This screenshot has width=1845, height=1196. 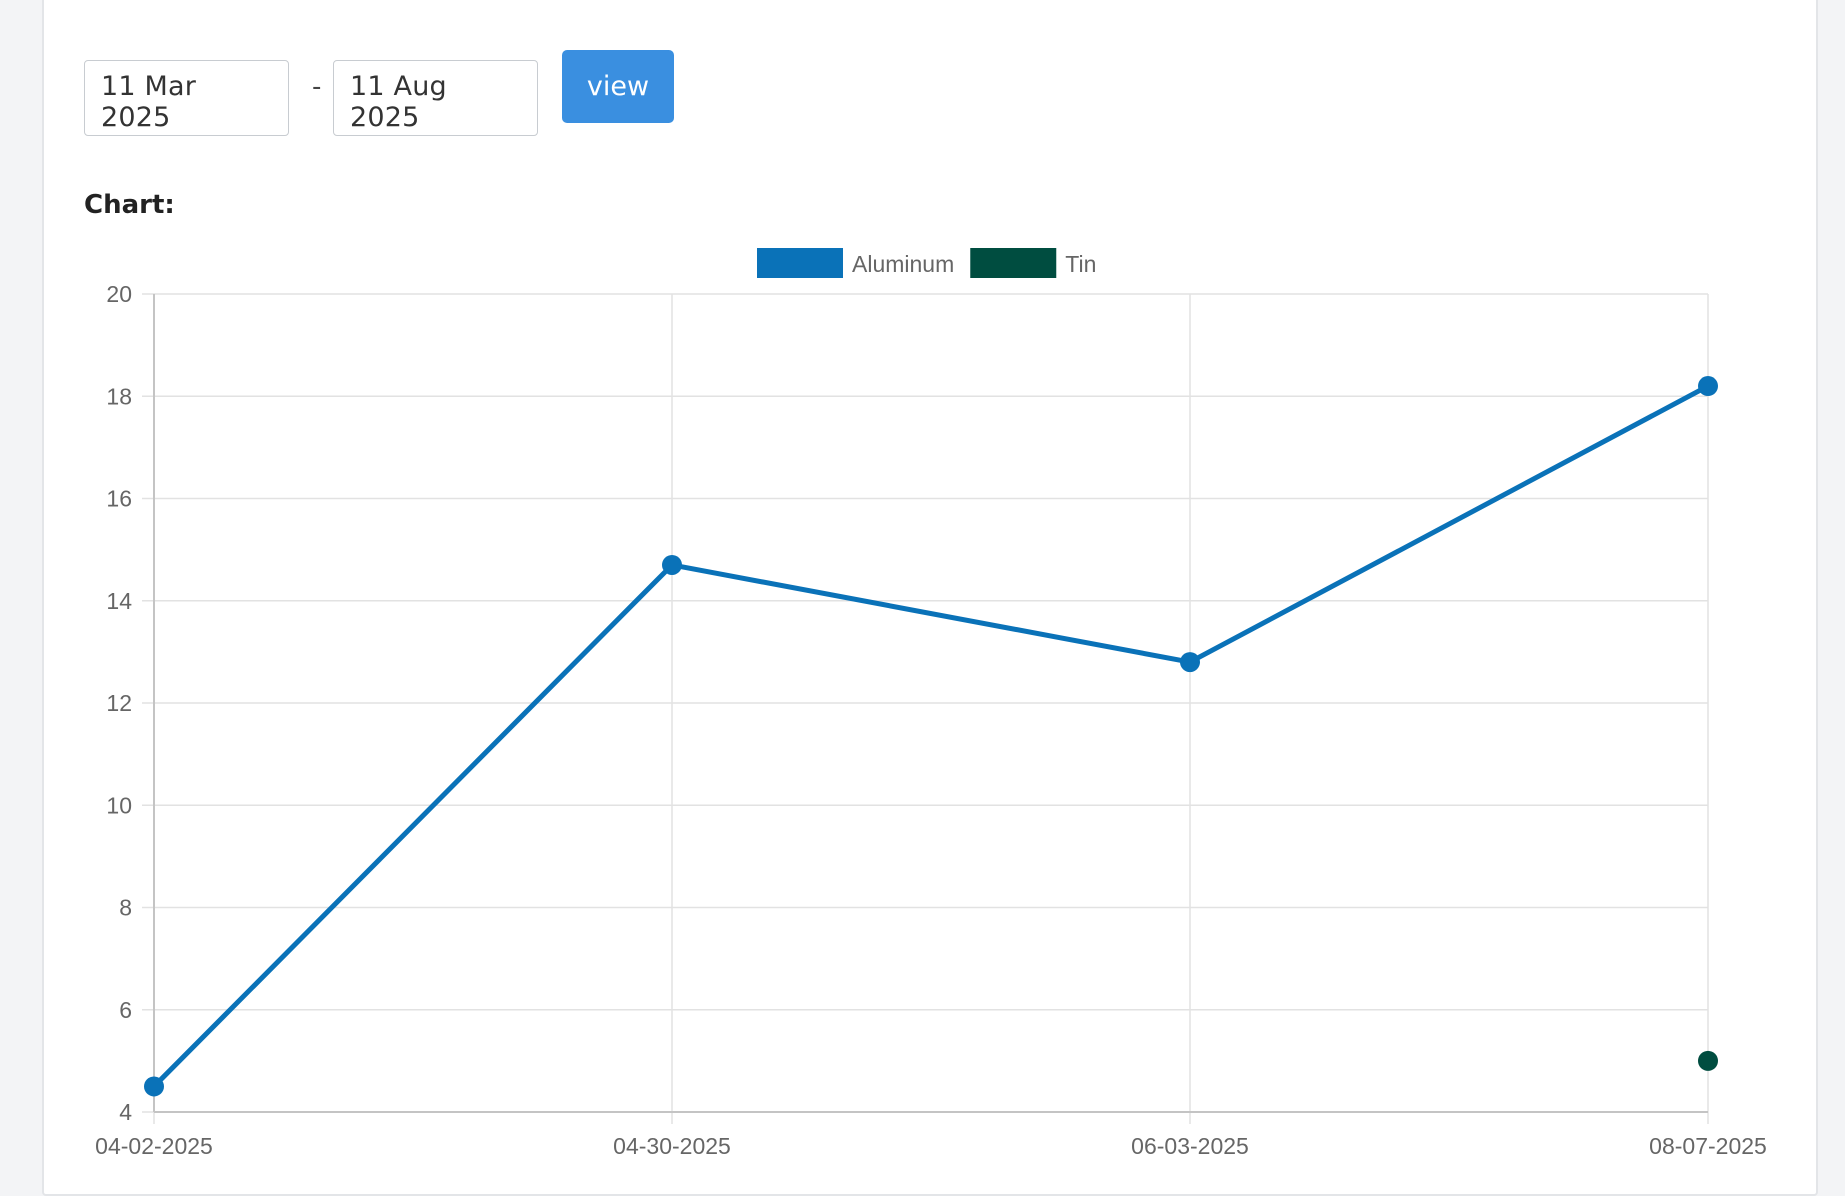 I want to click on y-tick-label: 16, so click(x=119, y=499).